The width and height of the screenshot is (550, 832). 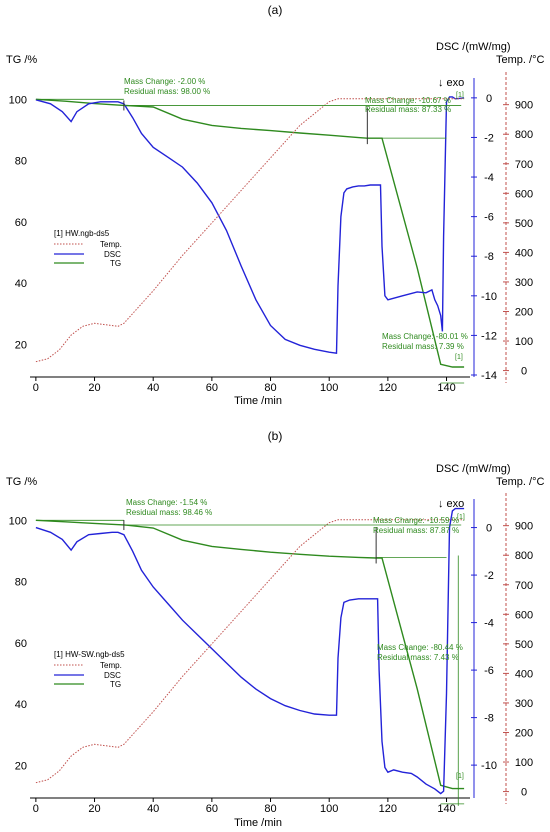 What do you see at coordinates (166, 502) in the screenshot?
I see `mass-change-1: Mass Change: -1.54 %` at bounding box center [166, 502].